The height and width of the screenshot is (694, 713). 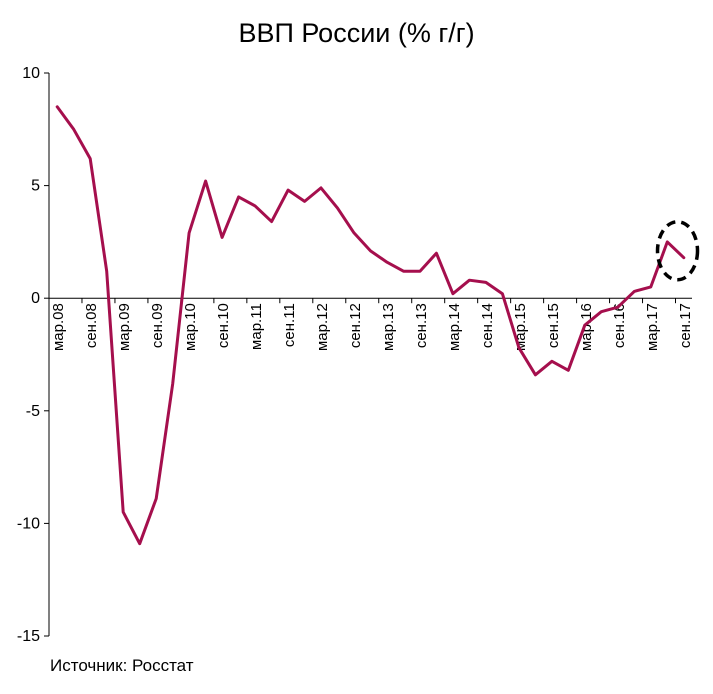 What do you see at coordinates (487, 325) in the screenshot?
I see `x-tick-label: сен.14` at bounding box center [487, 325].